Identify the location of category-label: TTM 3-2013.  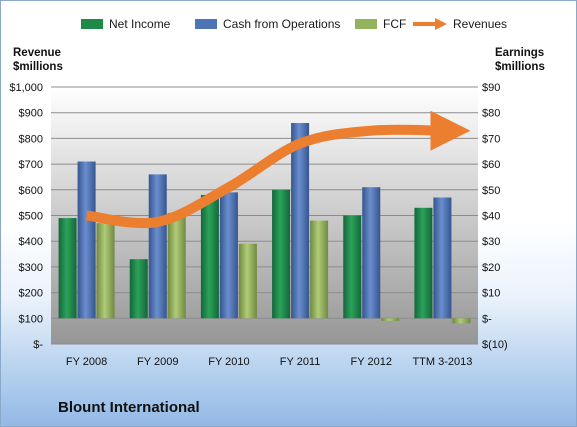
(442, 362).